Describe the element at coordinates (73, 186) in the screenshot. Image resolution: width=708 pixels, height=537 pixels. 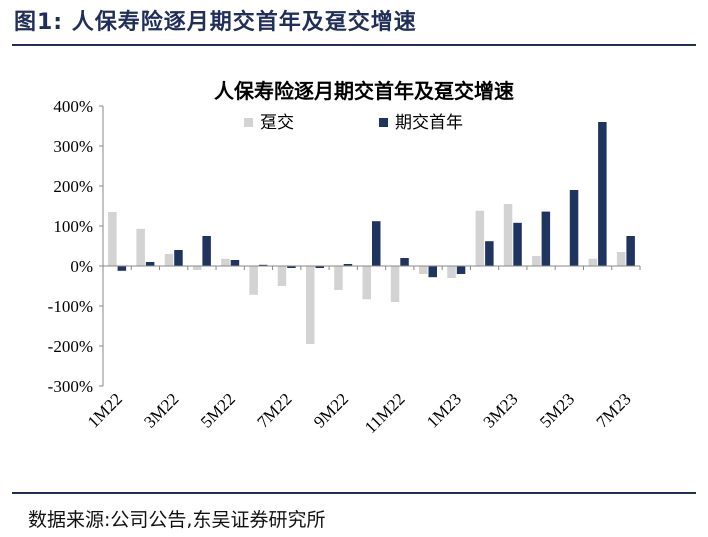
I see `y-tick-label: 200%` at that location.